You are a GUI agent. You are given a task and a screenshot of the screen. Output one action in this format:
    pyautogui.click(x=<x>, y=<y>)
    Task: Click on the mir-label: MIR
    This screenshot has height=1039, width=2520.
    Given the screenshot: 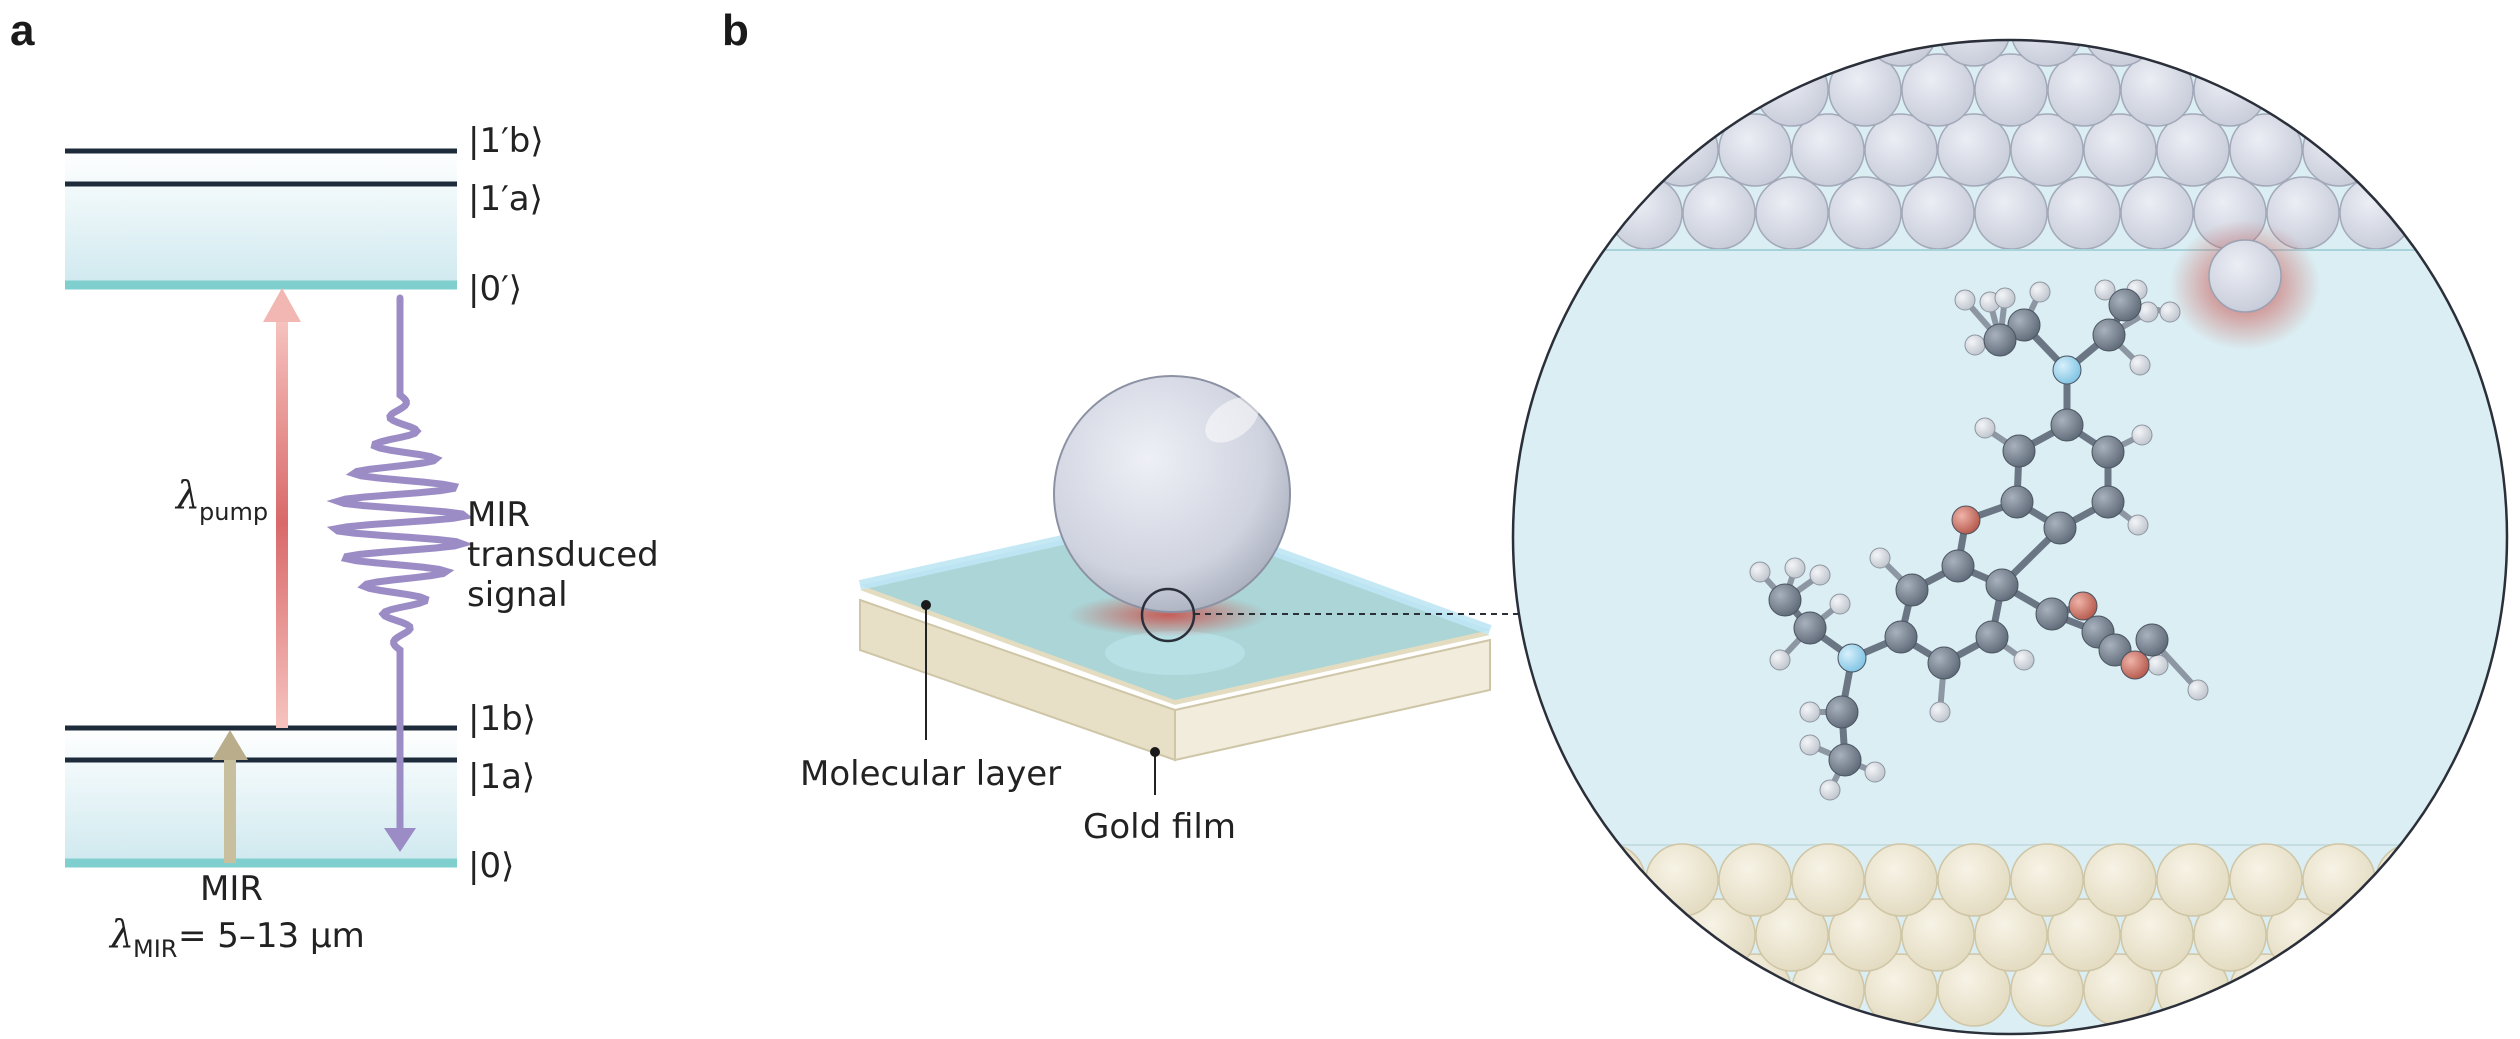 What is the action you would take?
    pyautogui.click(x=231, y=889)
    